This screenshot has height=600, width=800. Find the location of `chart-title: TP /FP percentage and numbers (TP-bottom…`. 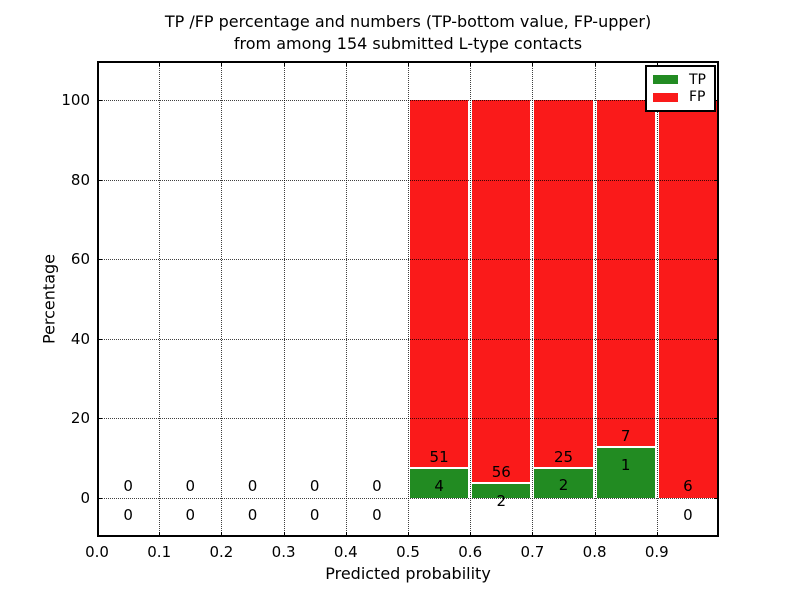

chart-title: TP /FP percentage and numbers (TP-bottom… is located at coordinates (408, 33).